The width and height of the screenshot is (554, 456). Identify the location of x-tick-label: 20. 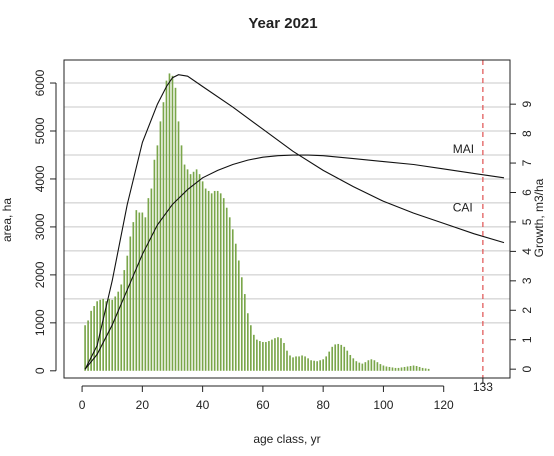
(143, 405).